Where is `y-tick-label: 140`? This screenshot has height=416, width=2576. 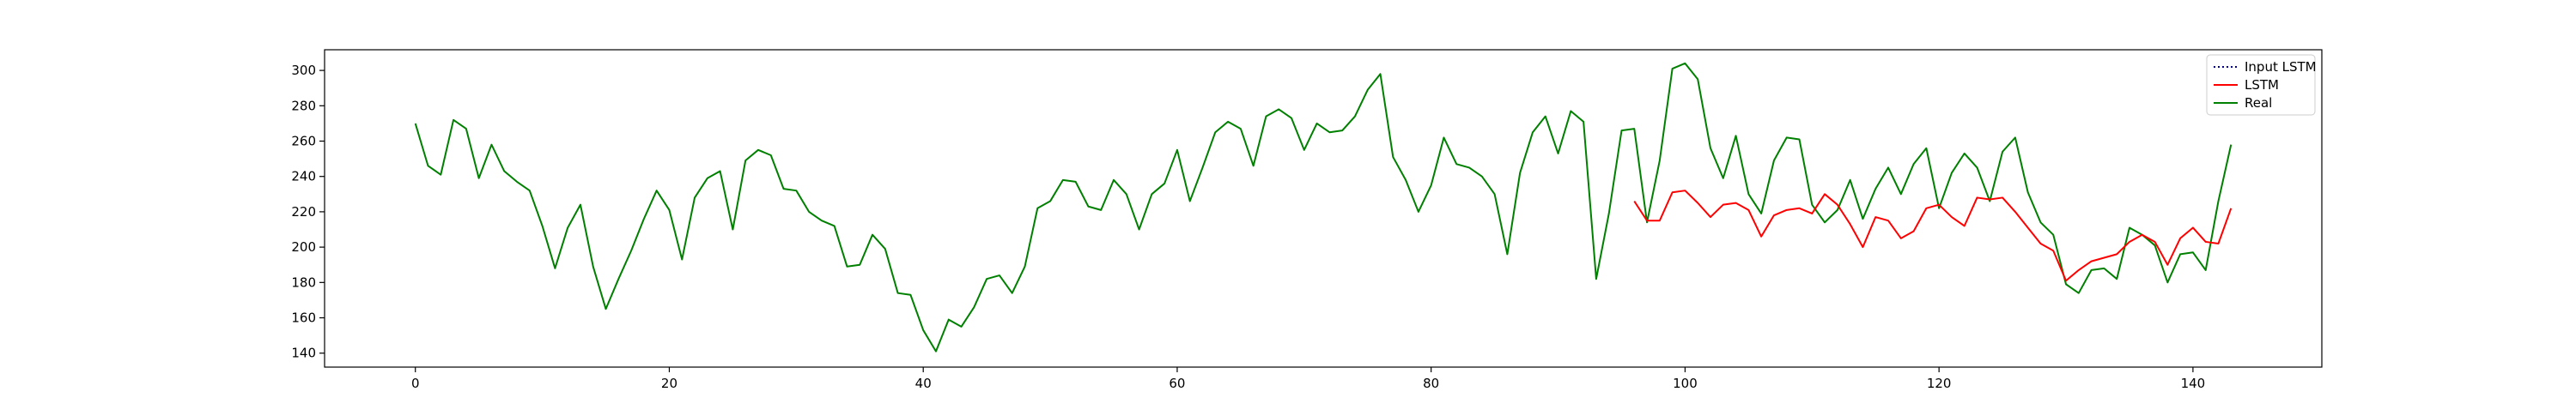
y-tick-label: 140 is located at coordinates (303, 353).